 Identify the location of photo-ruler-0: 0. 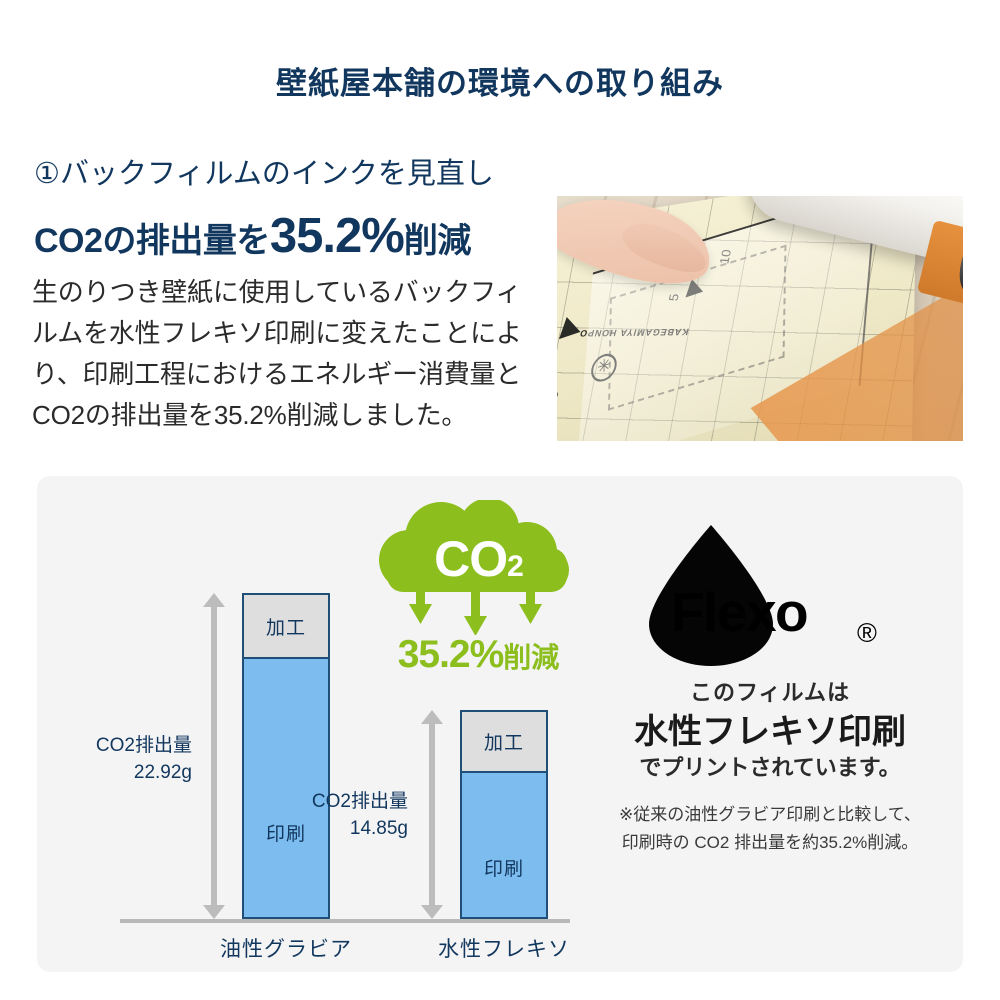
(559, 395).